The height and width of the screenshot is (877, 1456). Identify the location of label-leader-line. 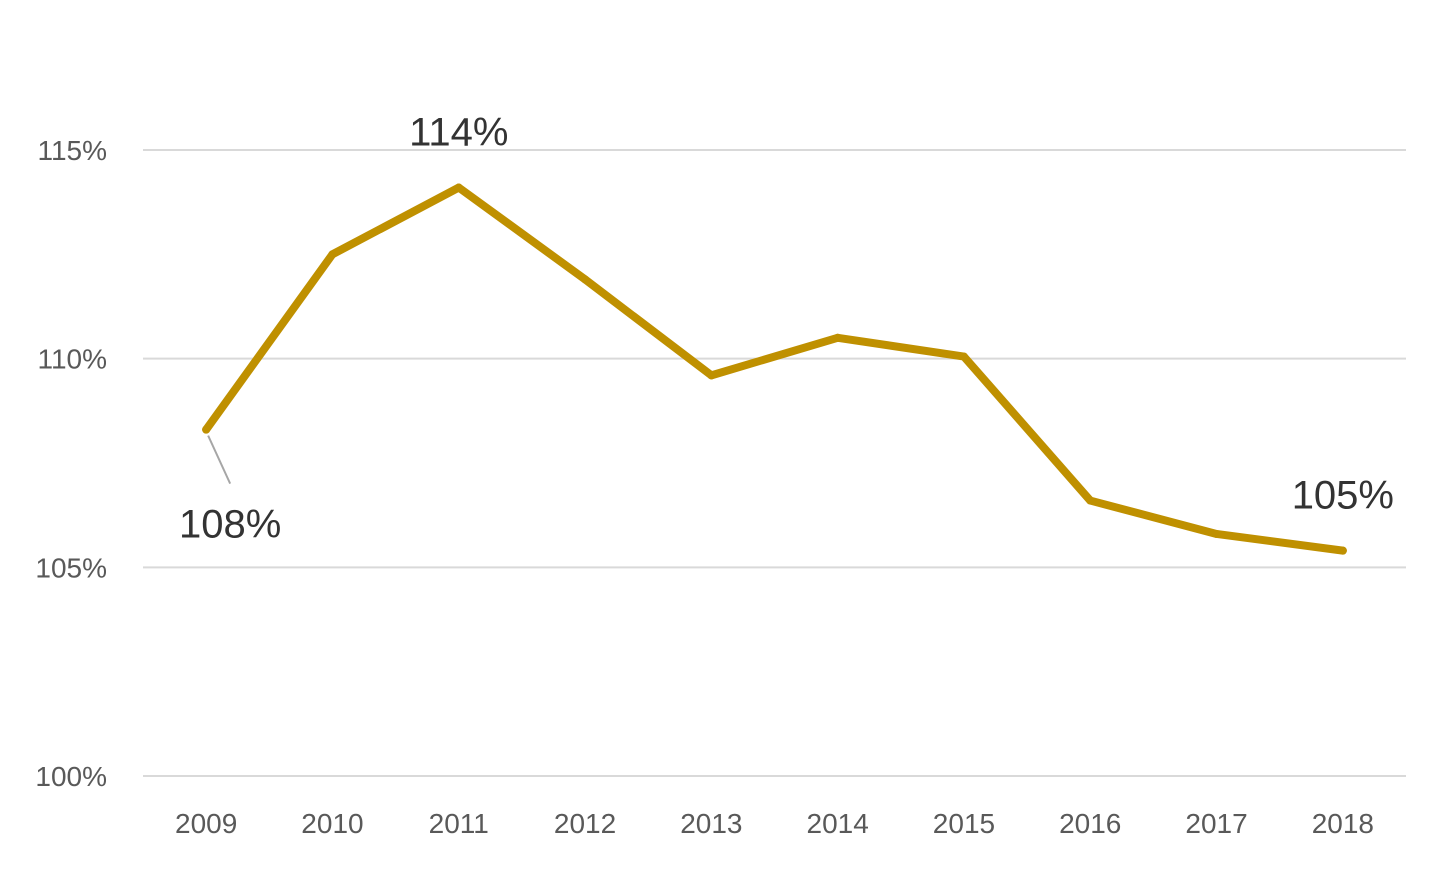
(219, 460).